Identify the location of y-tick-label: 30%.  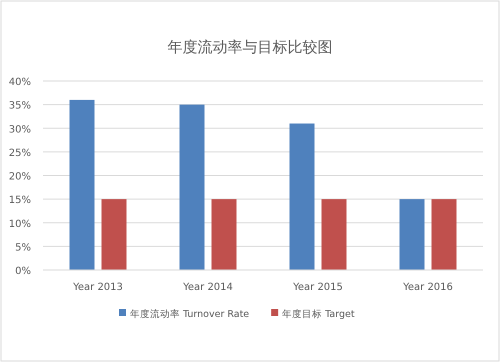
(19, 130).